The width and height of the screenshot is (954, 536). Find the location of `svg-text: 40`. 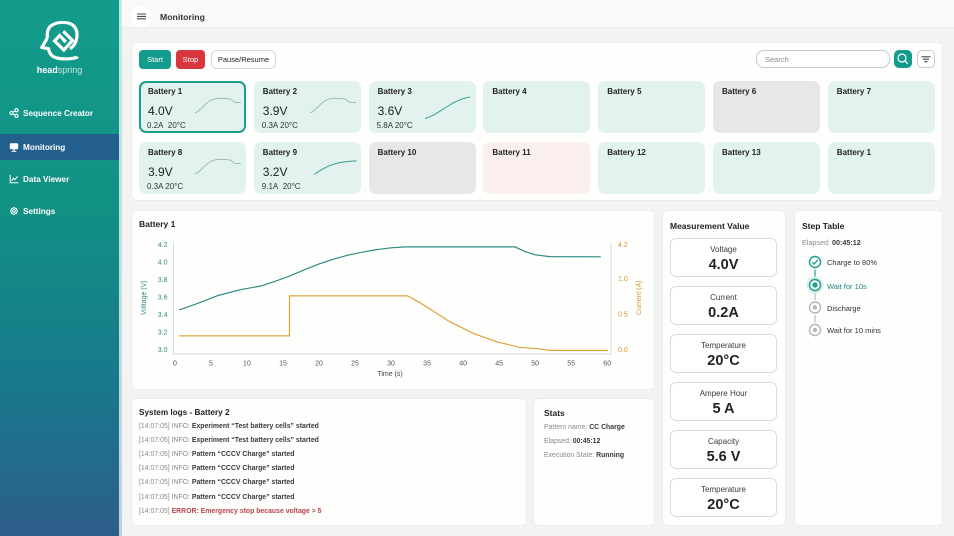

svg-text: 40 is located at coordinates (463, 364).